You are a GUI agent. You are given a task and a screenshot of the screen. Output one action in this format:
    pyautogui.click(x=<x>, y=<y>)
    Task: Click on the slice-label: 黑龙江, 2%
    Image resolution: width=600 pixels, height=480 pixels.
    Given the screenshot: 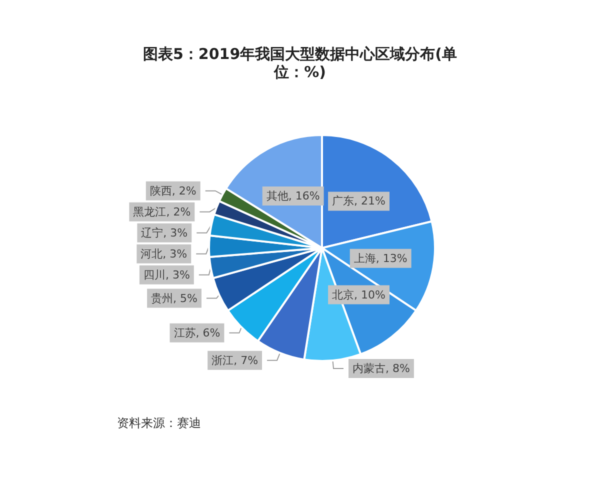 What is the action you would take?
    pyautogui.click(x=162, y=211)
    